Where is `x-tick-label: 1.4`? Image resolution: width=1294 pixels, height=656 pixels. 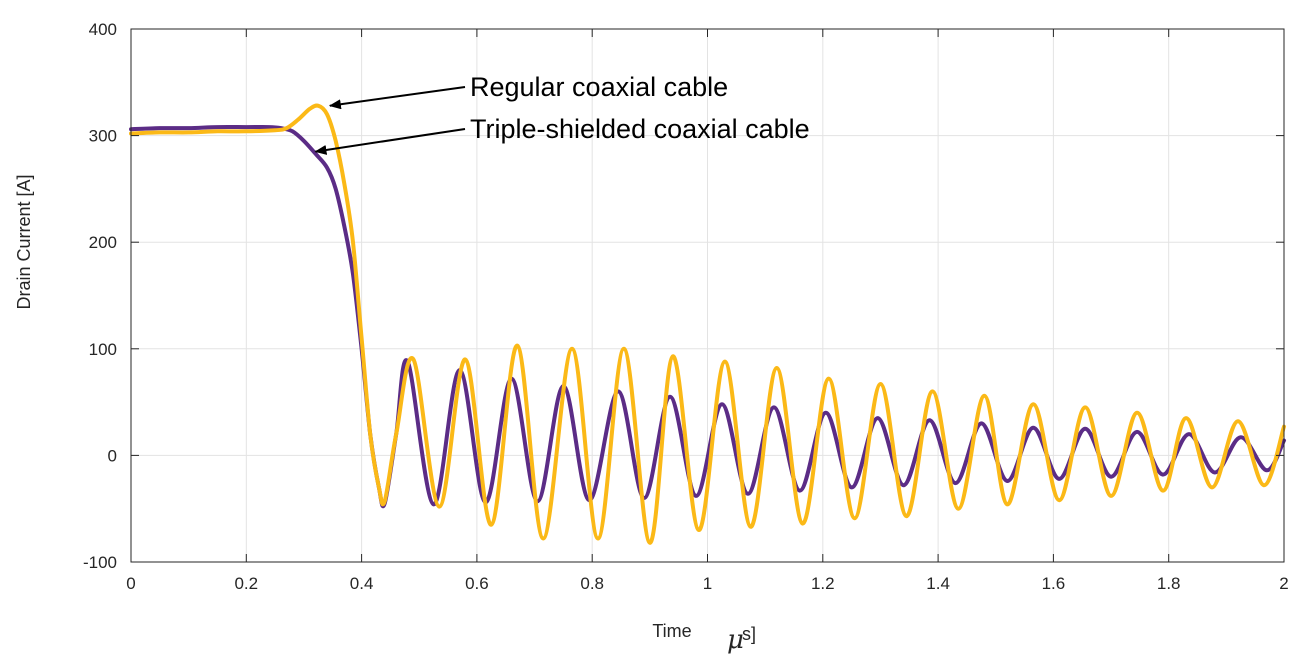 x-tick-label: 1.4 is located at coordinates (938, 583).